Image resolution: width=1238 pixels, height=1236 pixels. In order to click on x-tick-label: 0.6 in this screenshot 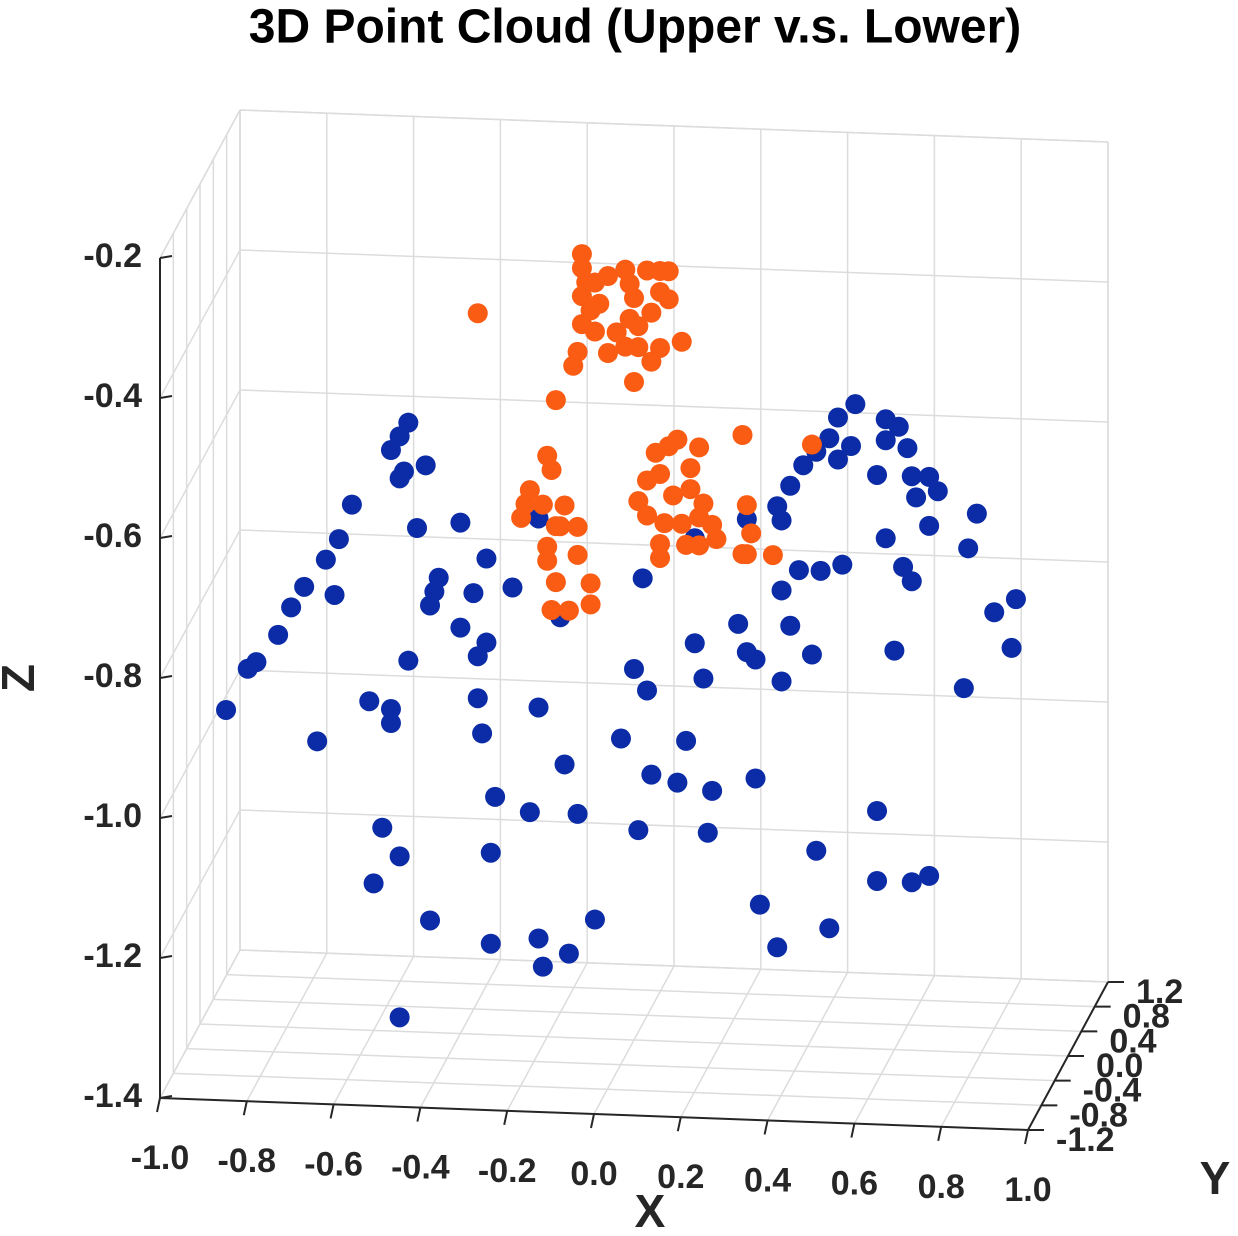, I will do `click(854, 1184)`.